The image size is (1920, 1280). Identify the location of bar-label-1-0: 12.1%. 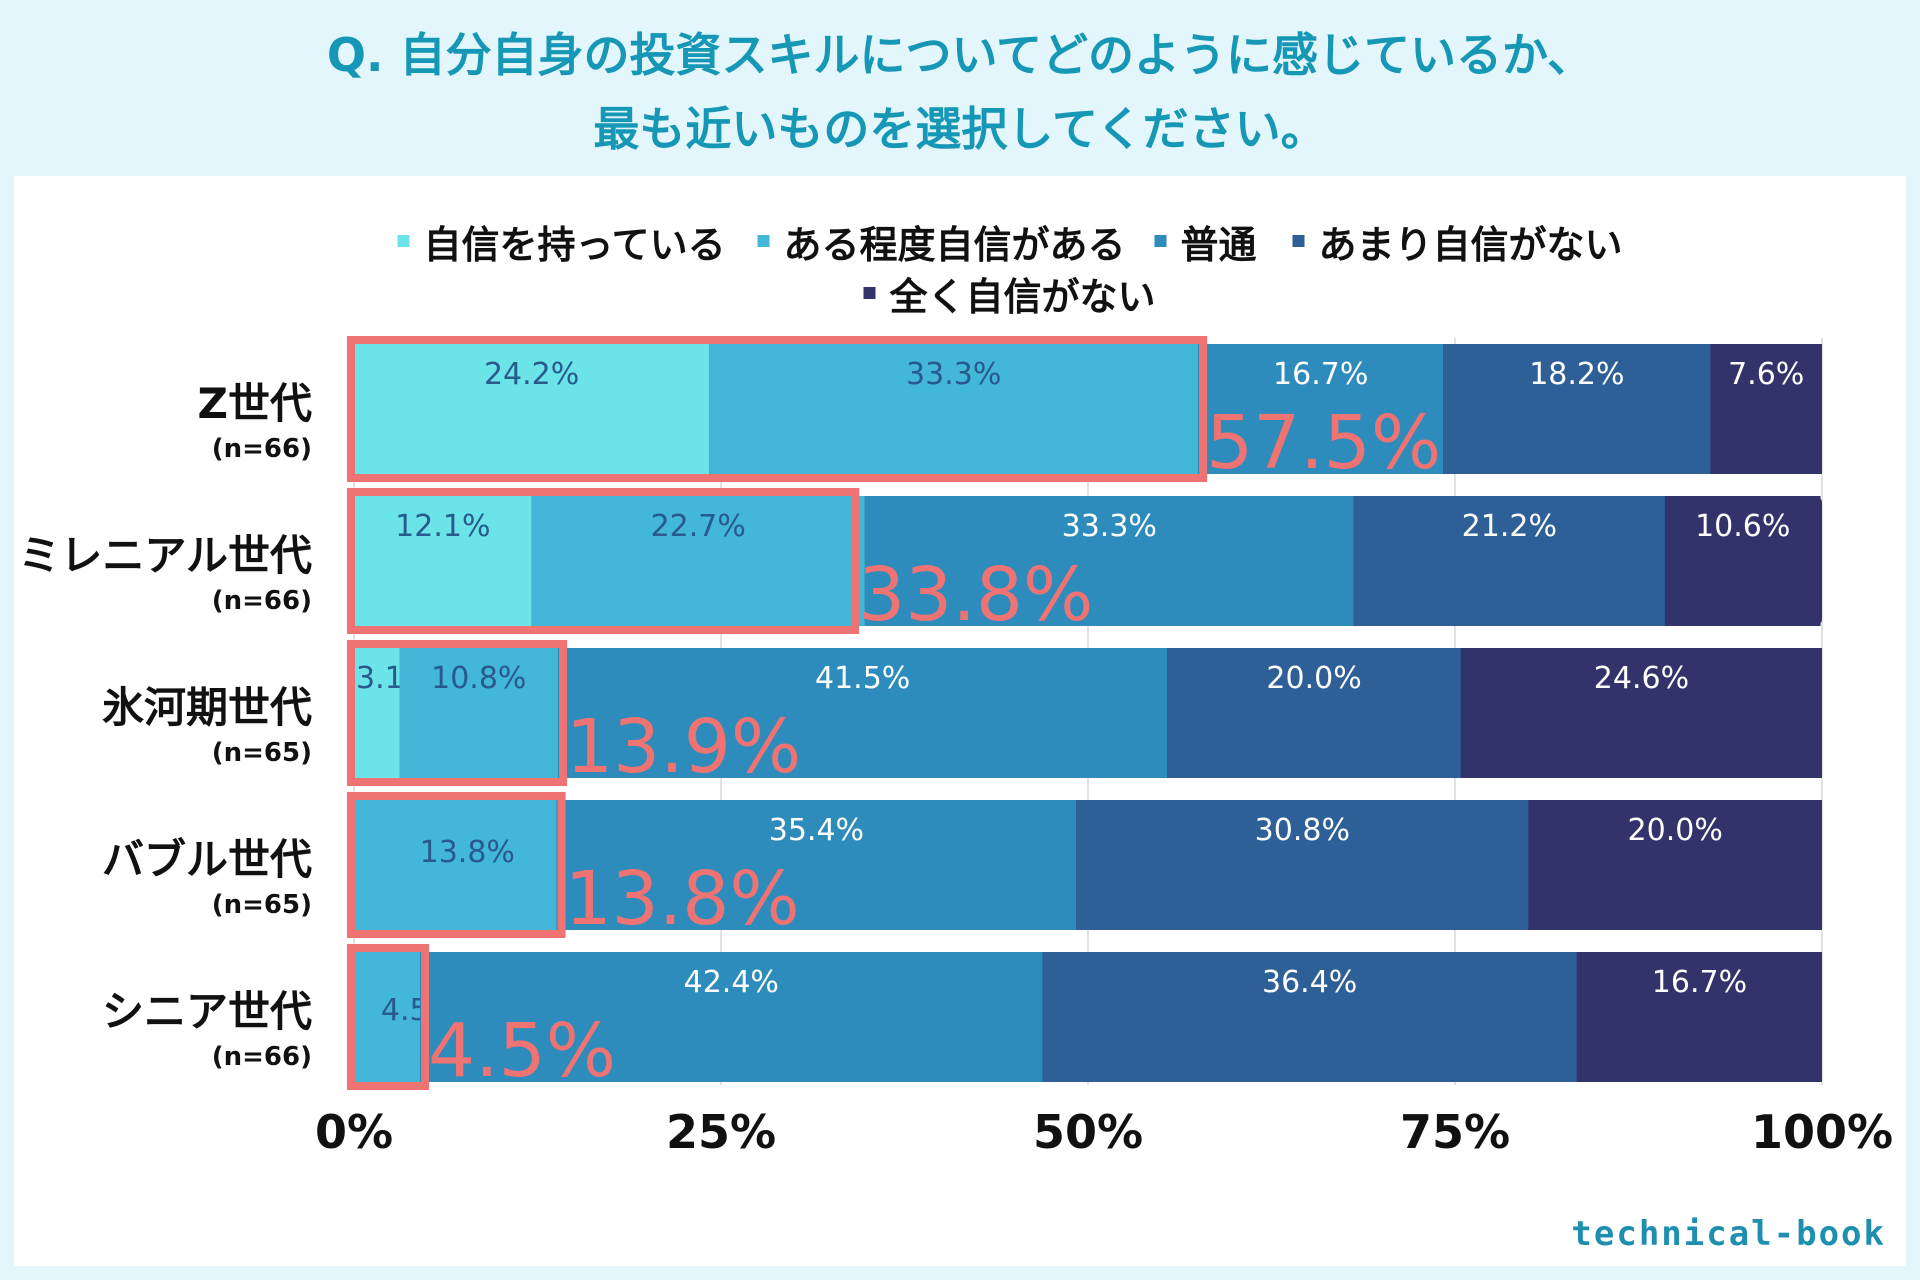
(442, 526).